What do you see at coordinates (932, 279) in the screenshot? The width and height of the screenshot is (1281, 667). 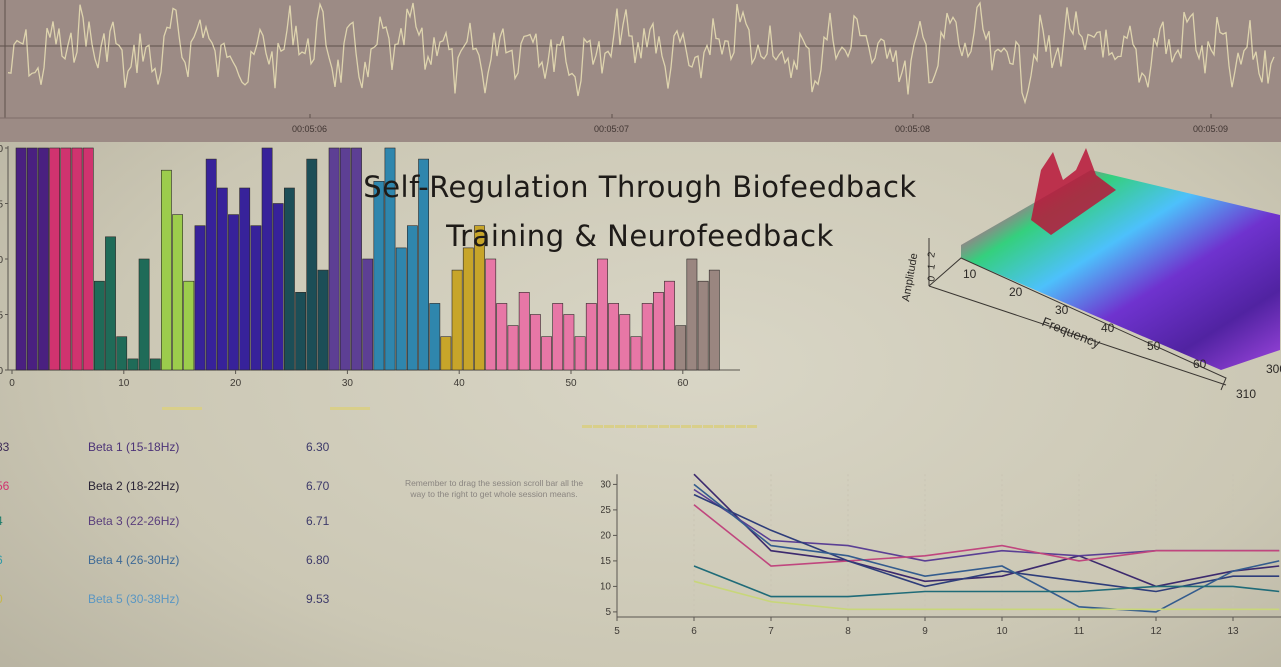 I see `surface-z-tick-label: 0` at bounding box center [932, 279].